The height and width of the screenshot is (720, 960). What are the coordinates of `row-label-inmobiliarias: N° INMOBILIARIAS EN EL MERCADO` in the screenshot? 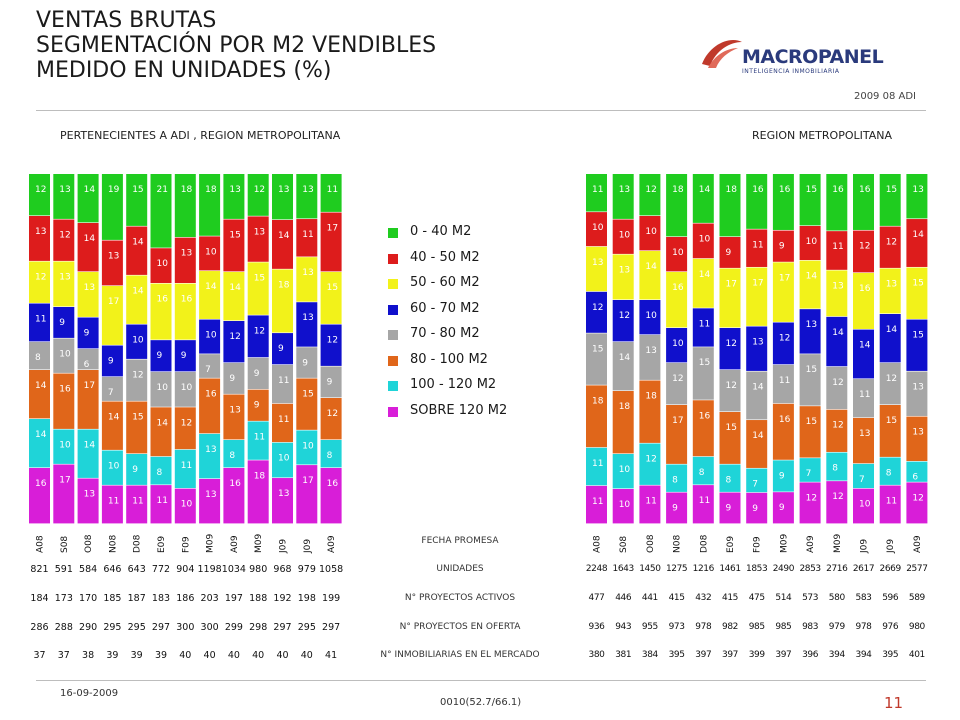 It's located at (460, 655).